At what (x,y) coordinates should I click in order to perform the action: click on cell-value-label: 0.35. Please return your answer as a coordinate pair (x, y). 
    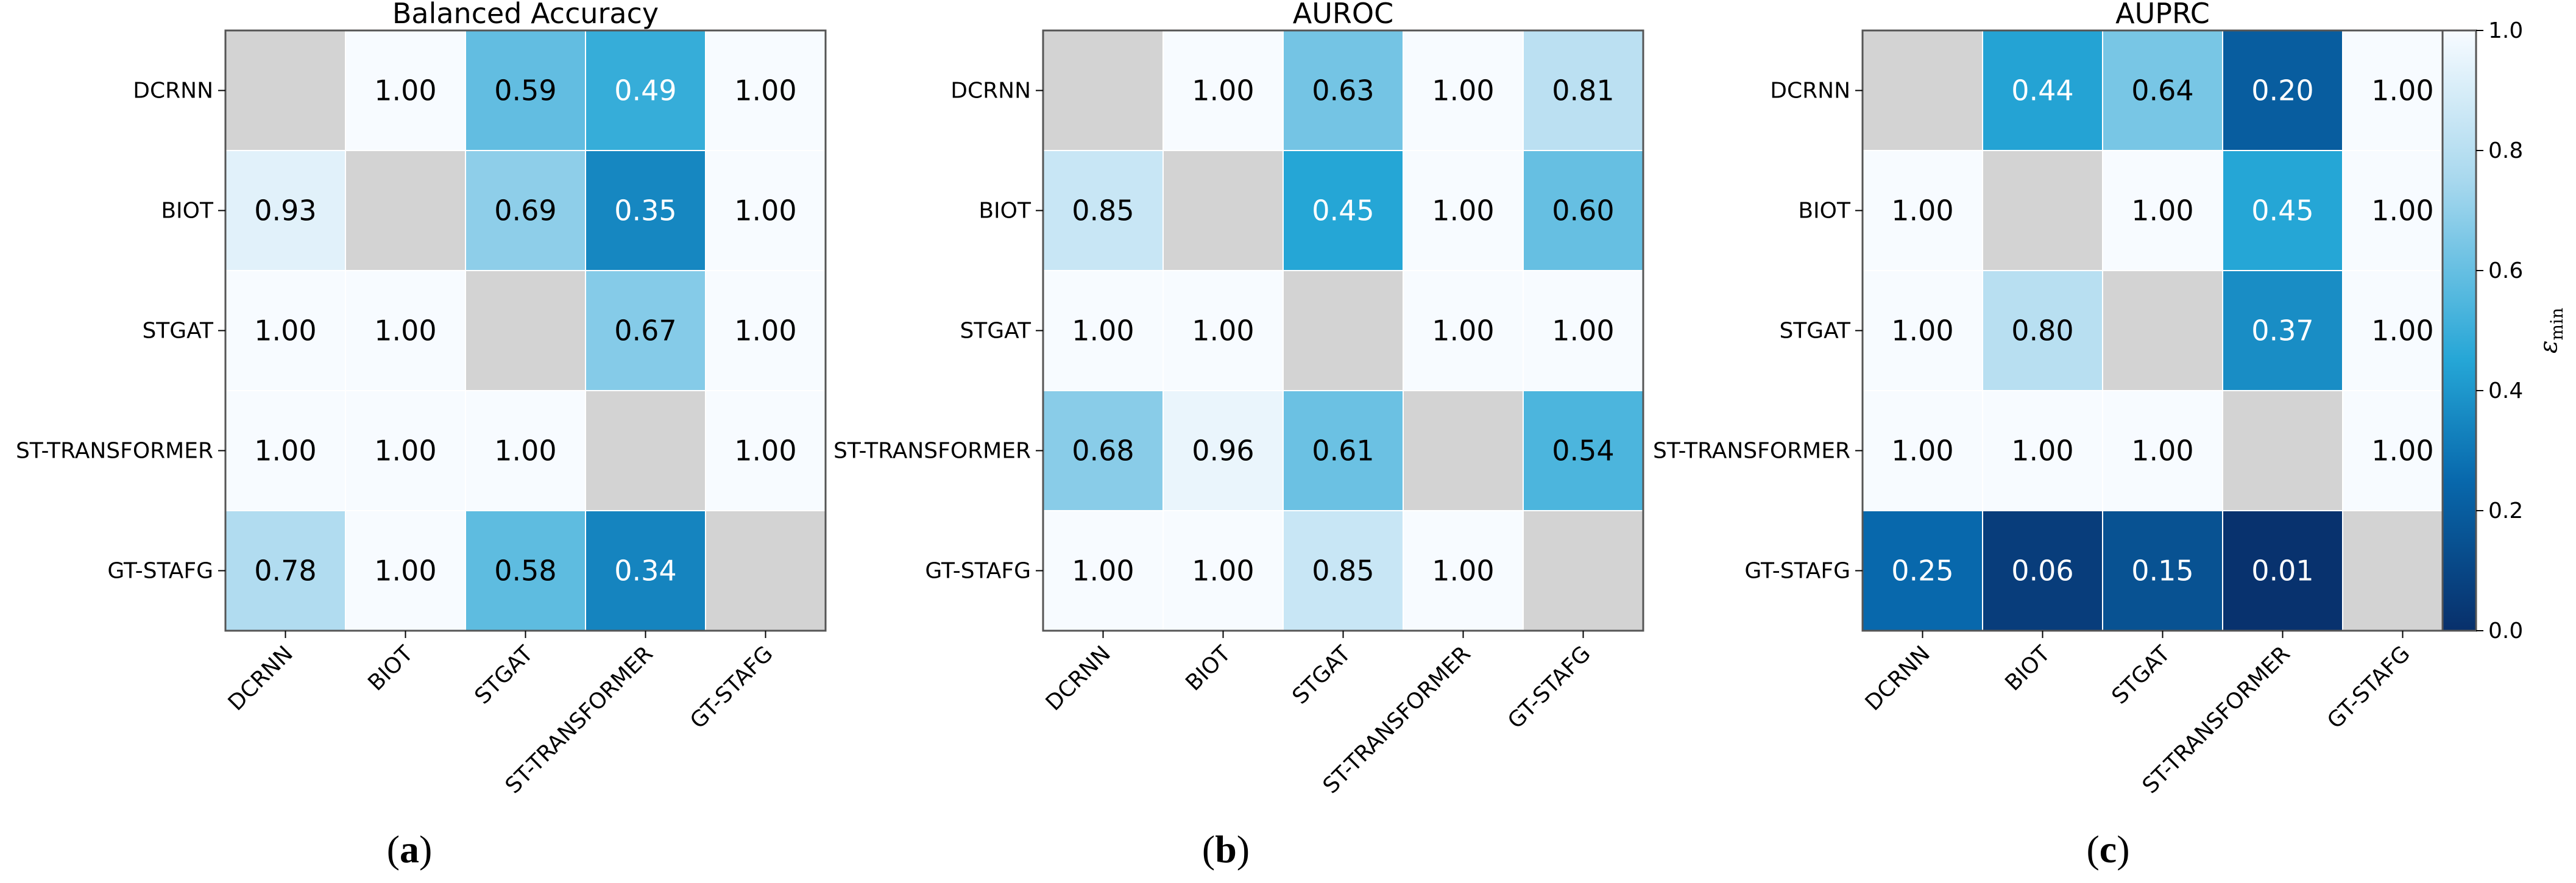
    Looking at the image, I should click on (645, 210).